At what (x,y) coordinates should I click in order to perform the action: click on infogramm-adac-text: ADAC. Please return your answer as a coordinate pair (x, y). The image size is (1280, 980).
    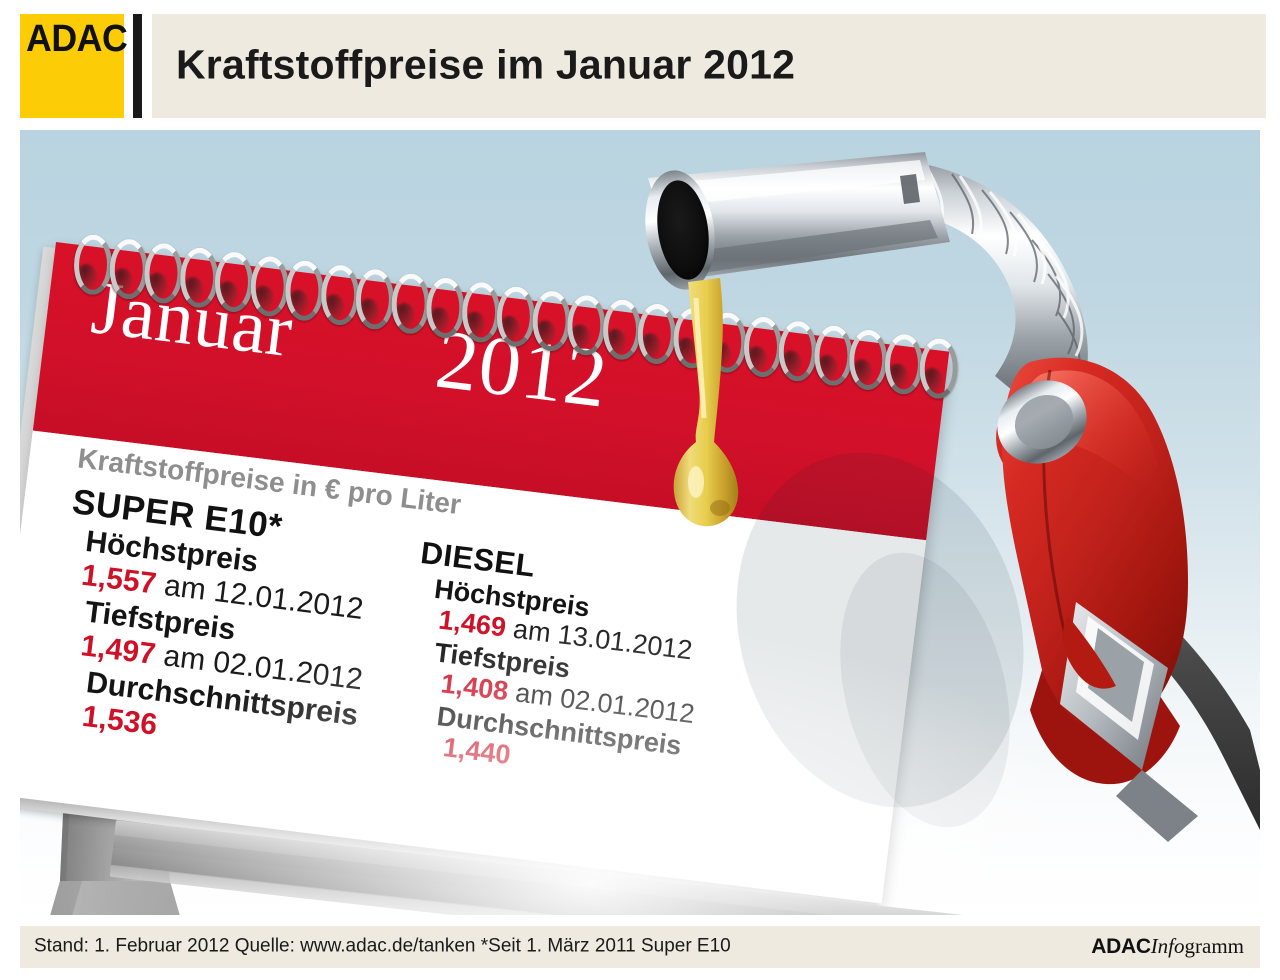
    Looking at the image, I should click on (1121, 946).